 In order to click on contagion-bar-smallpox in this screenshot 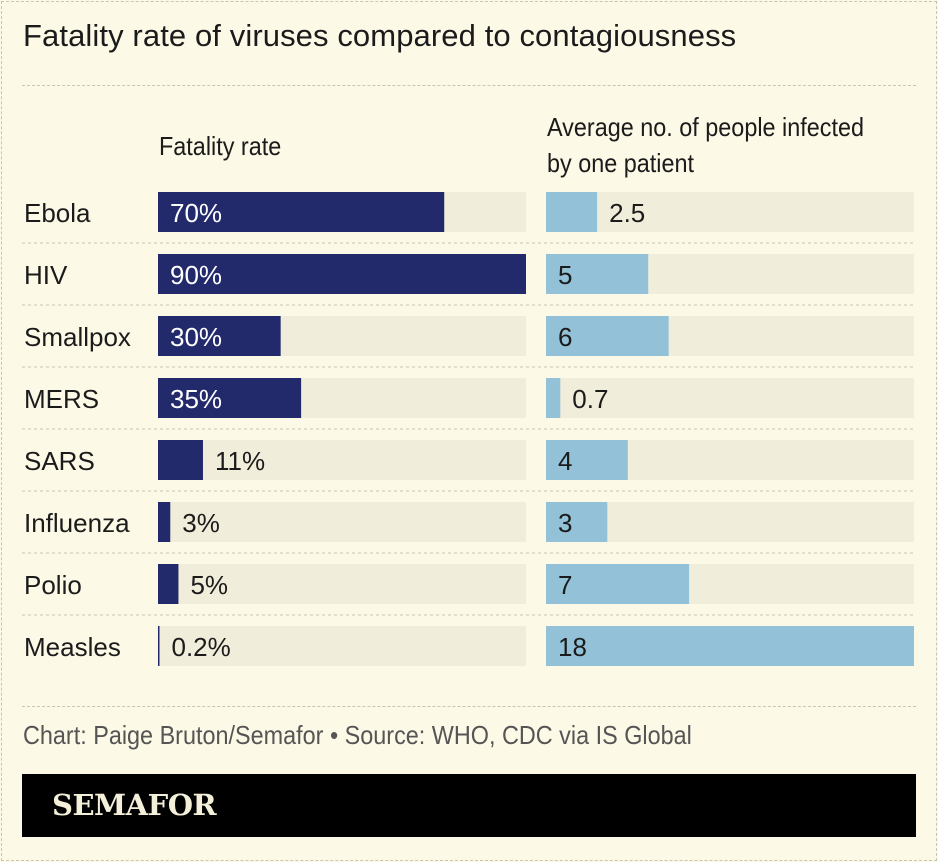, I will do `click(607, 336)`.